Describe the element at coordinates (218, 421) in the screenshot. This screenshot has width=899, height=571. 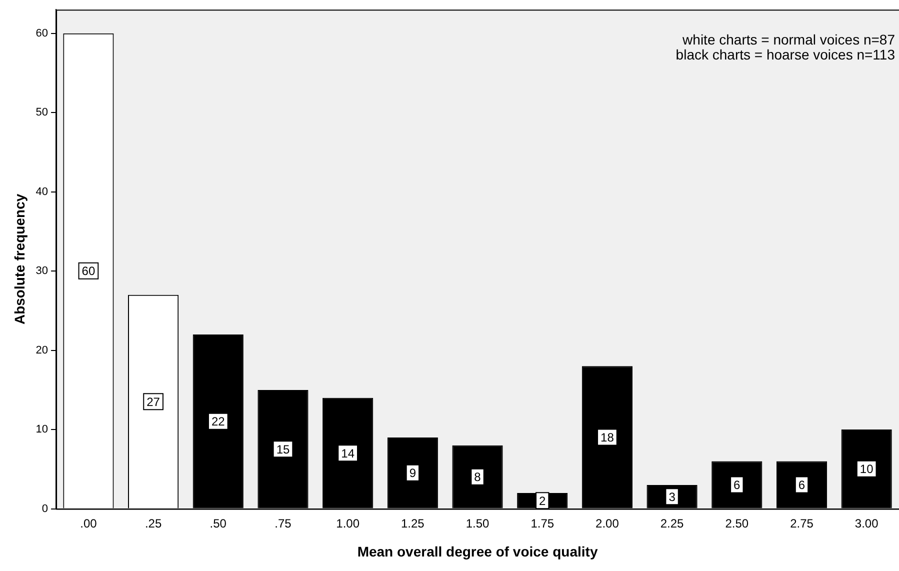
I see `data-label: 22` at that location.